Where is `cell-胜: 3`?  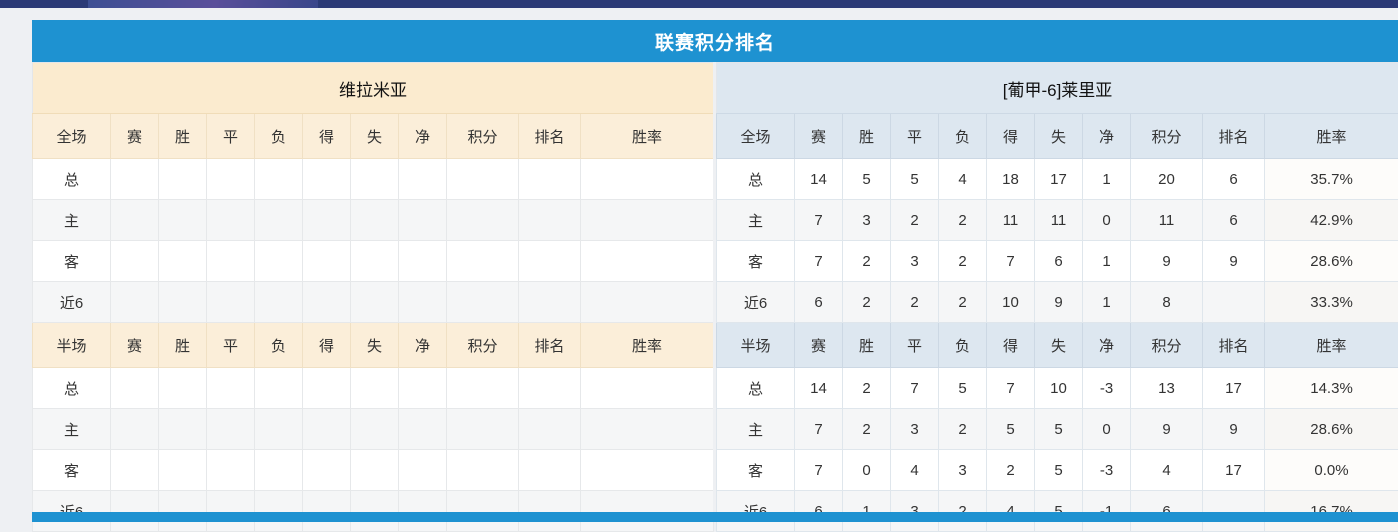
cell-胜: 3 is located at coordinates (867, 220).